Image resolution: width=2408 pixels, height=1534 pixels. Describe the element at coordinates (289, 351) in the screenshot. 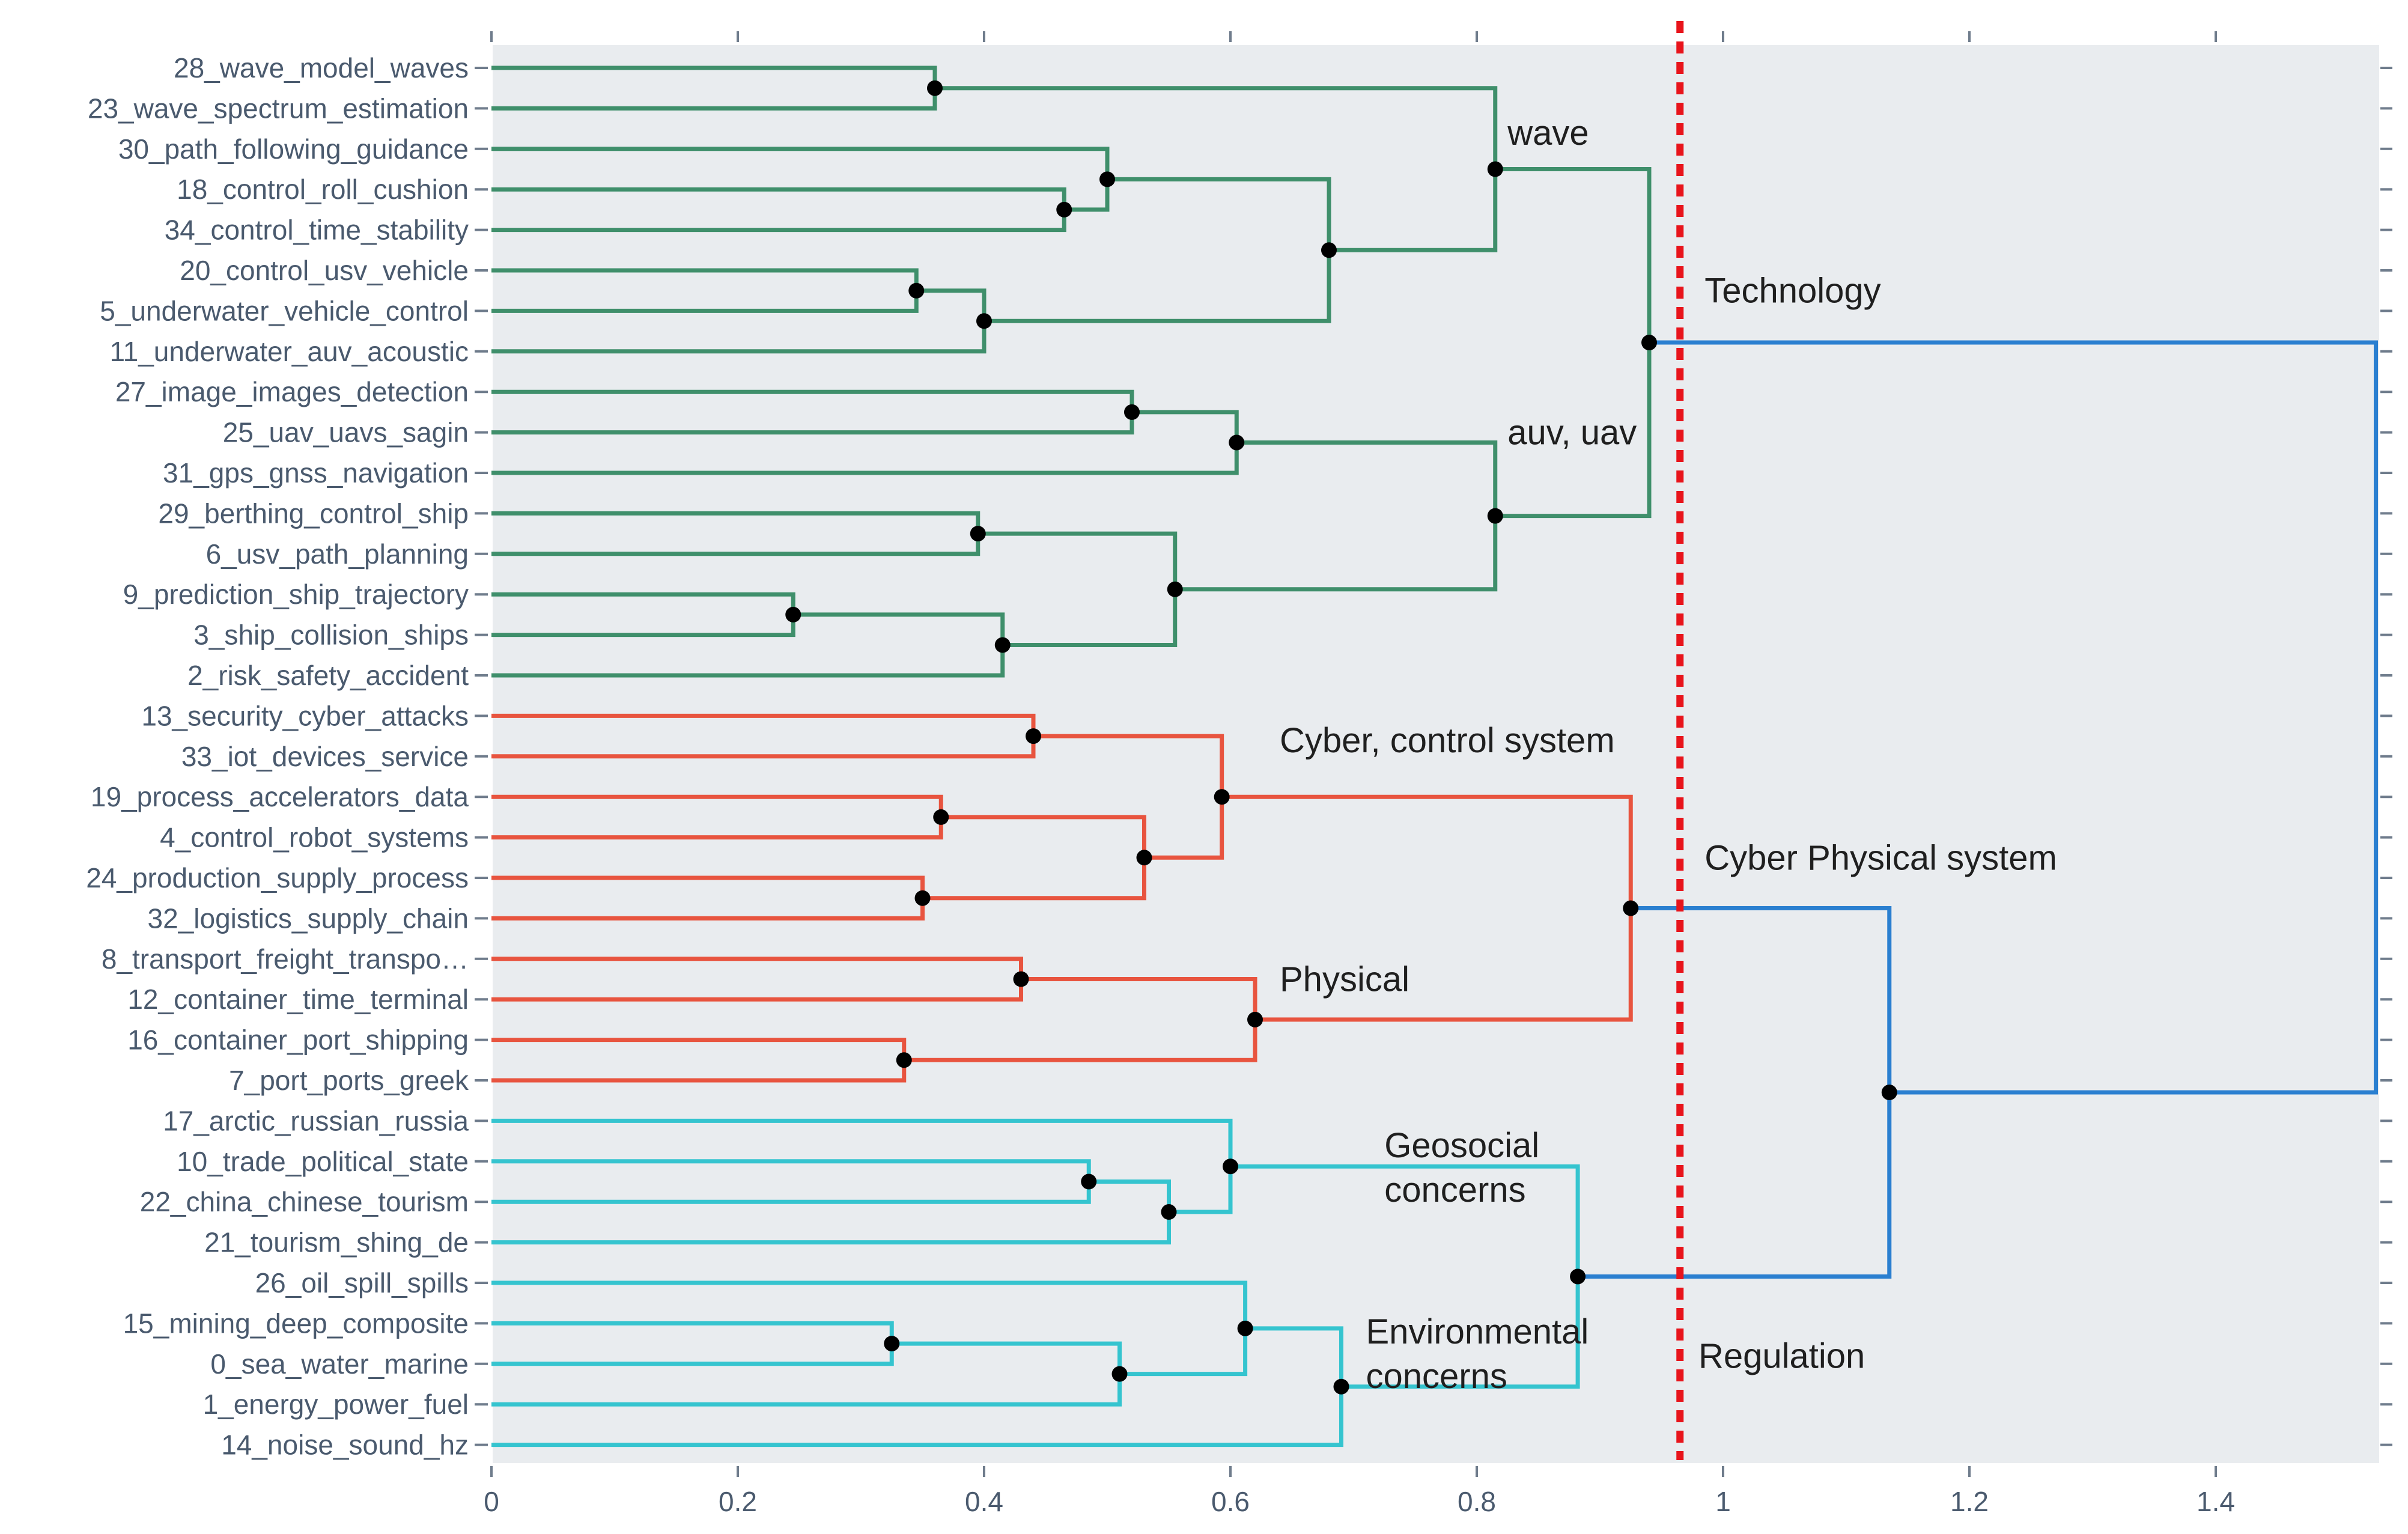

I see `leaf-label: 11_underwater_auv_acoustic` at that location.